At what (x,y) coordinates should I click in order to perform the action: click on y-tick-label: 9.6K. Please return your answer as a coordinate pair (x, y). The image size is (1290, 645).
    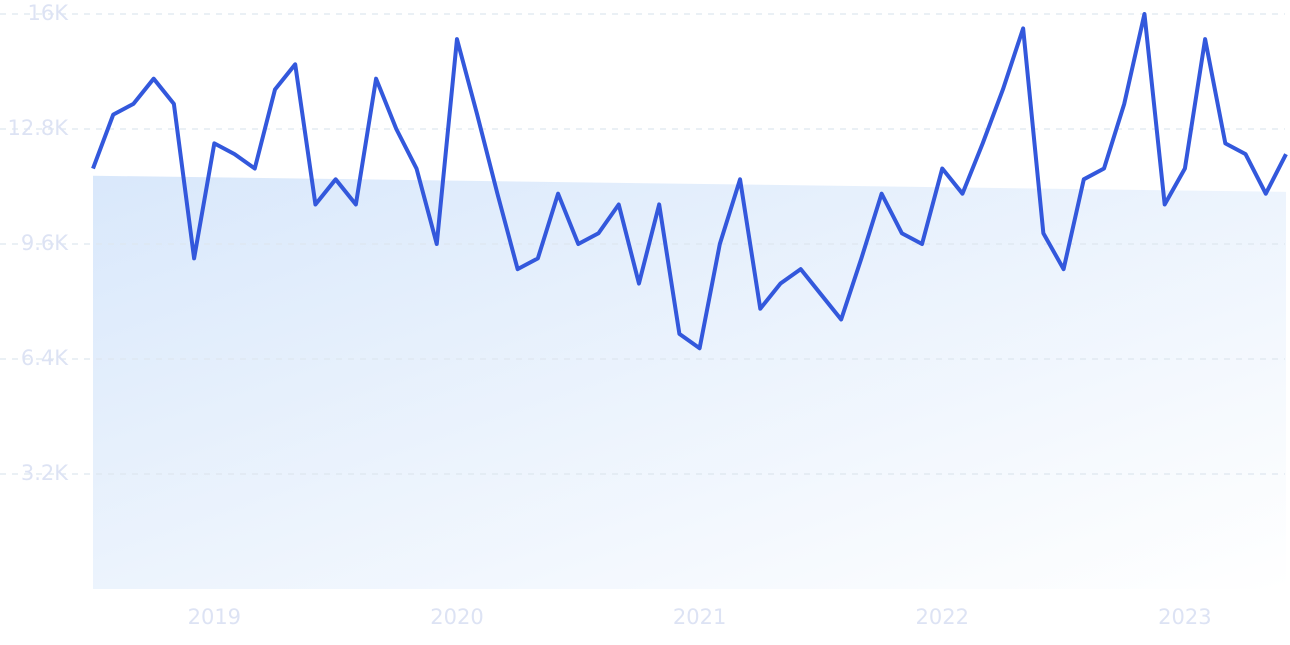
    Looking at the image, I should click on (45, 243).